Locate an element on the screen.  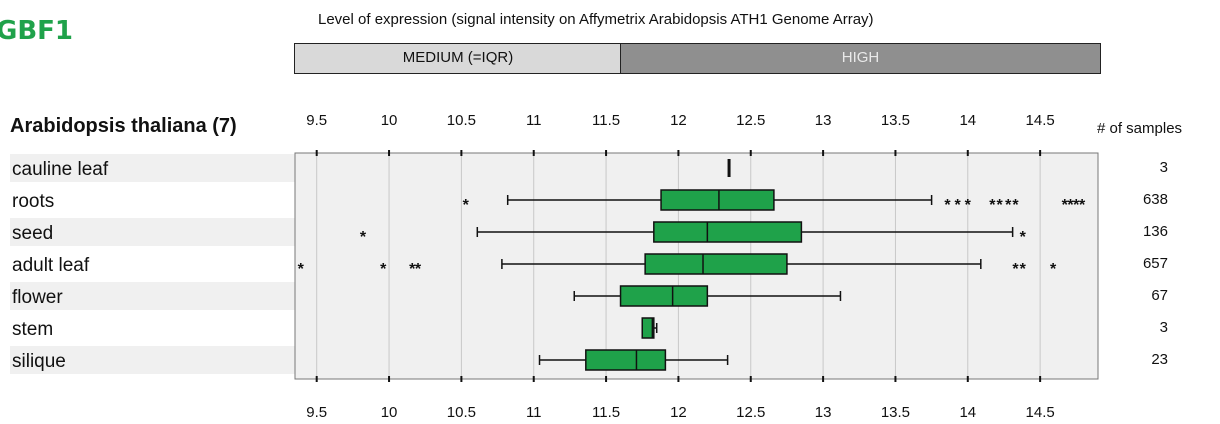
x-tick-label-bottom: 11 is located at coordinates (534, 412).